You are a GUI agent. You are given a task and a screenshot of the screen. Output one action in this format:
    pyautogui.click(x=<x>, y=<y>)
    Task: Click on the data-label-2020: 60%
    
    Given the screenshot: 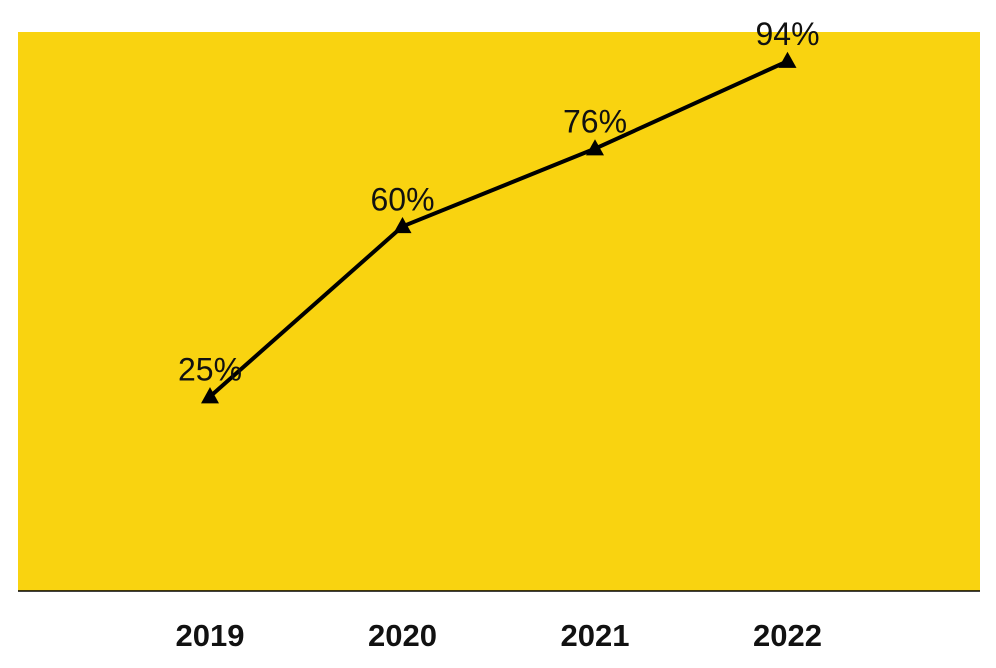 What is the action you would take?
    pyautogui.click(x=402, y=199)
    